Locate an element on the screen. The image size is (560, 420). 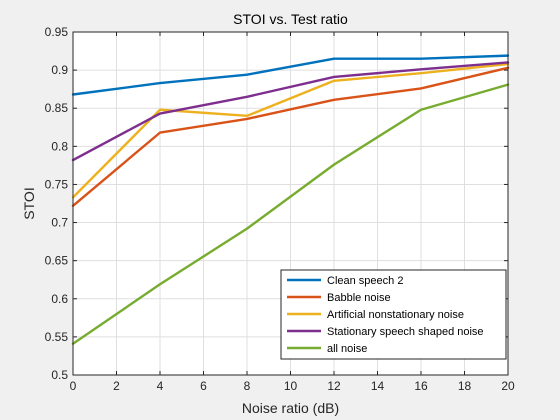
x-axis-label: Noise ratio (dB) is located at coordinates (290, 408).